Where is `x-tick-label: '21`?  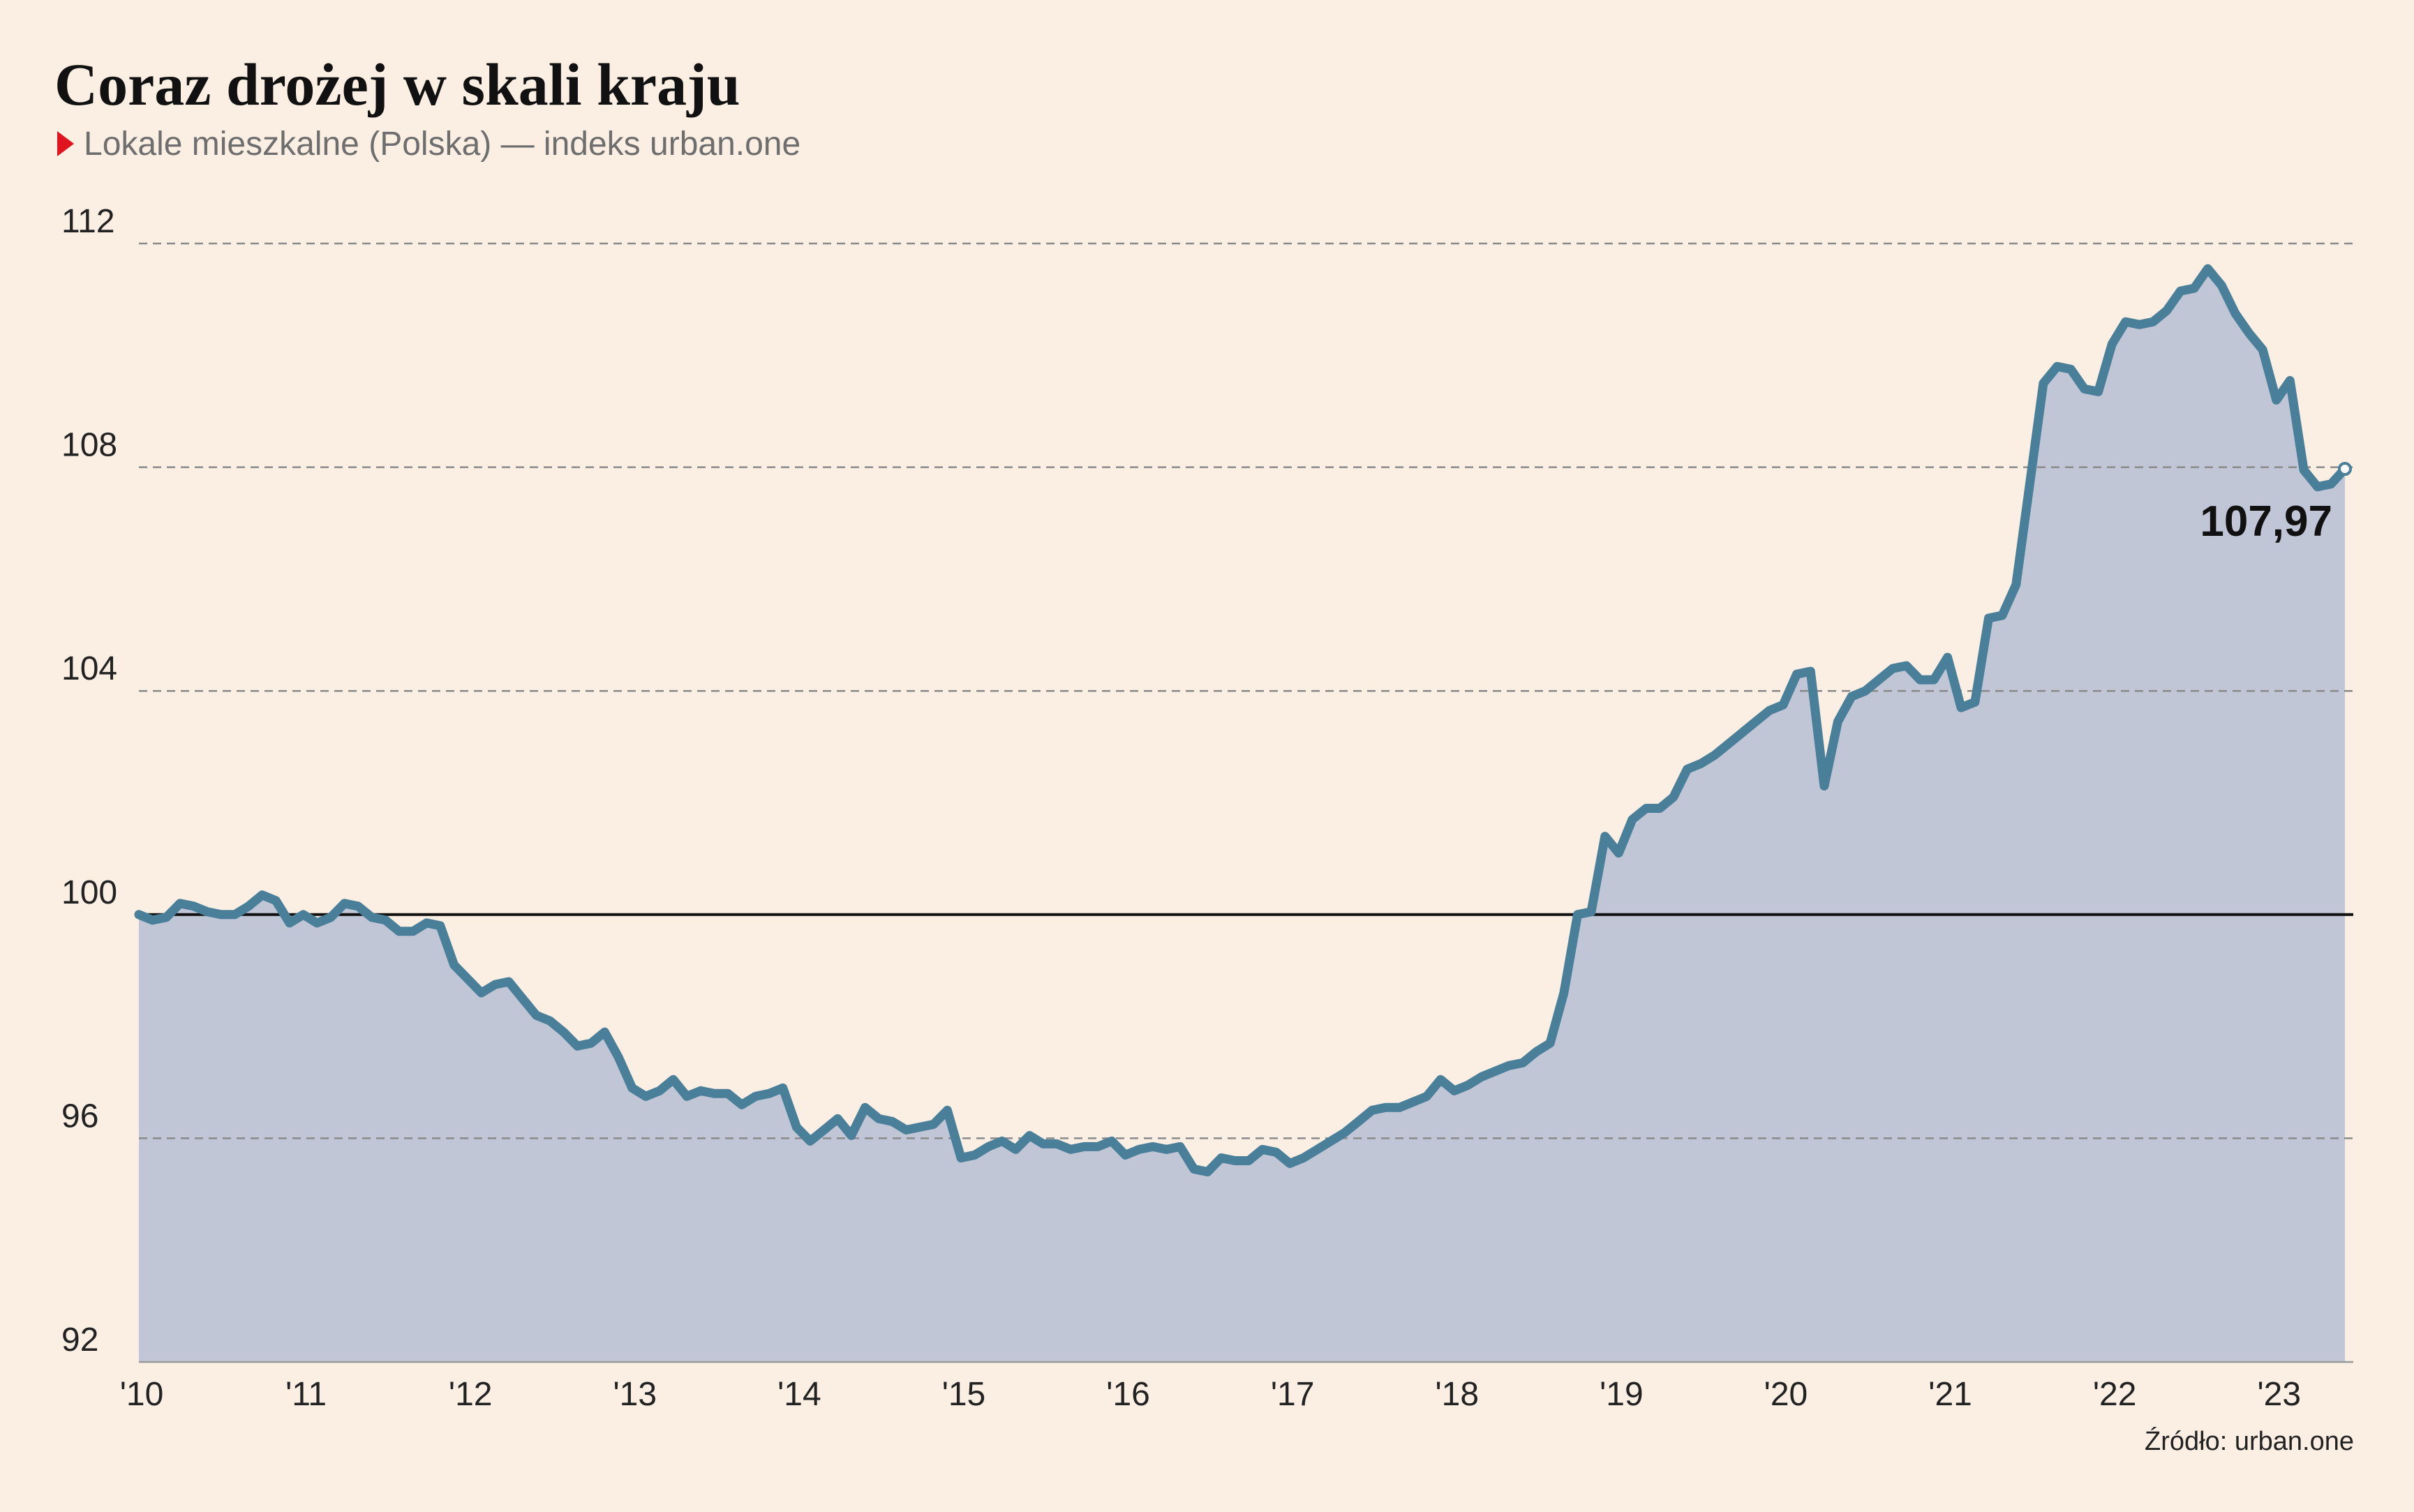
x-tick-label: '21 is located at coordinates (1950, 1394).